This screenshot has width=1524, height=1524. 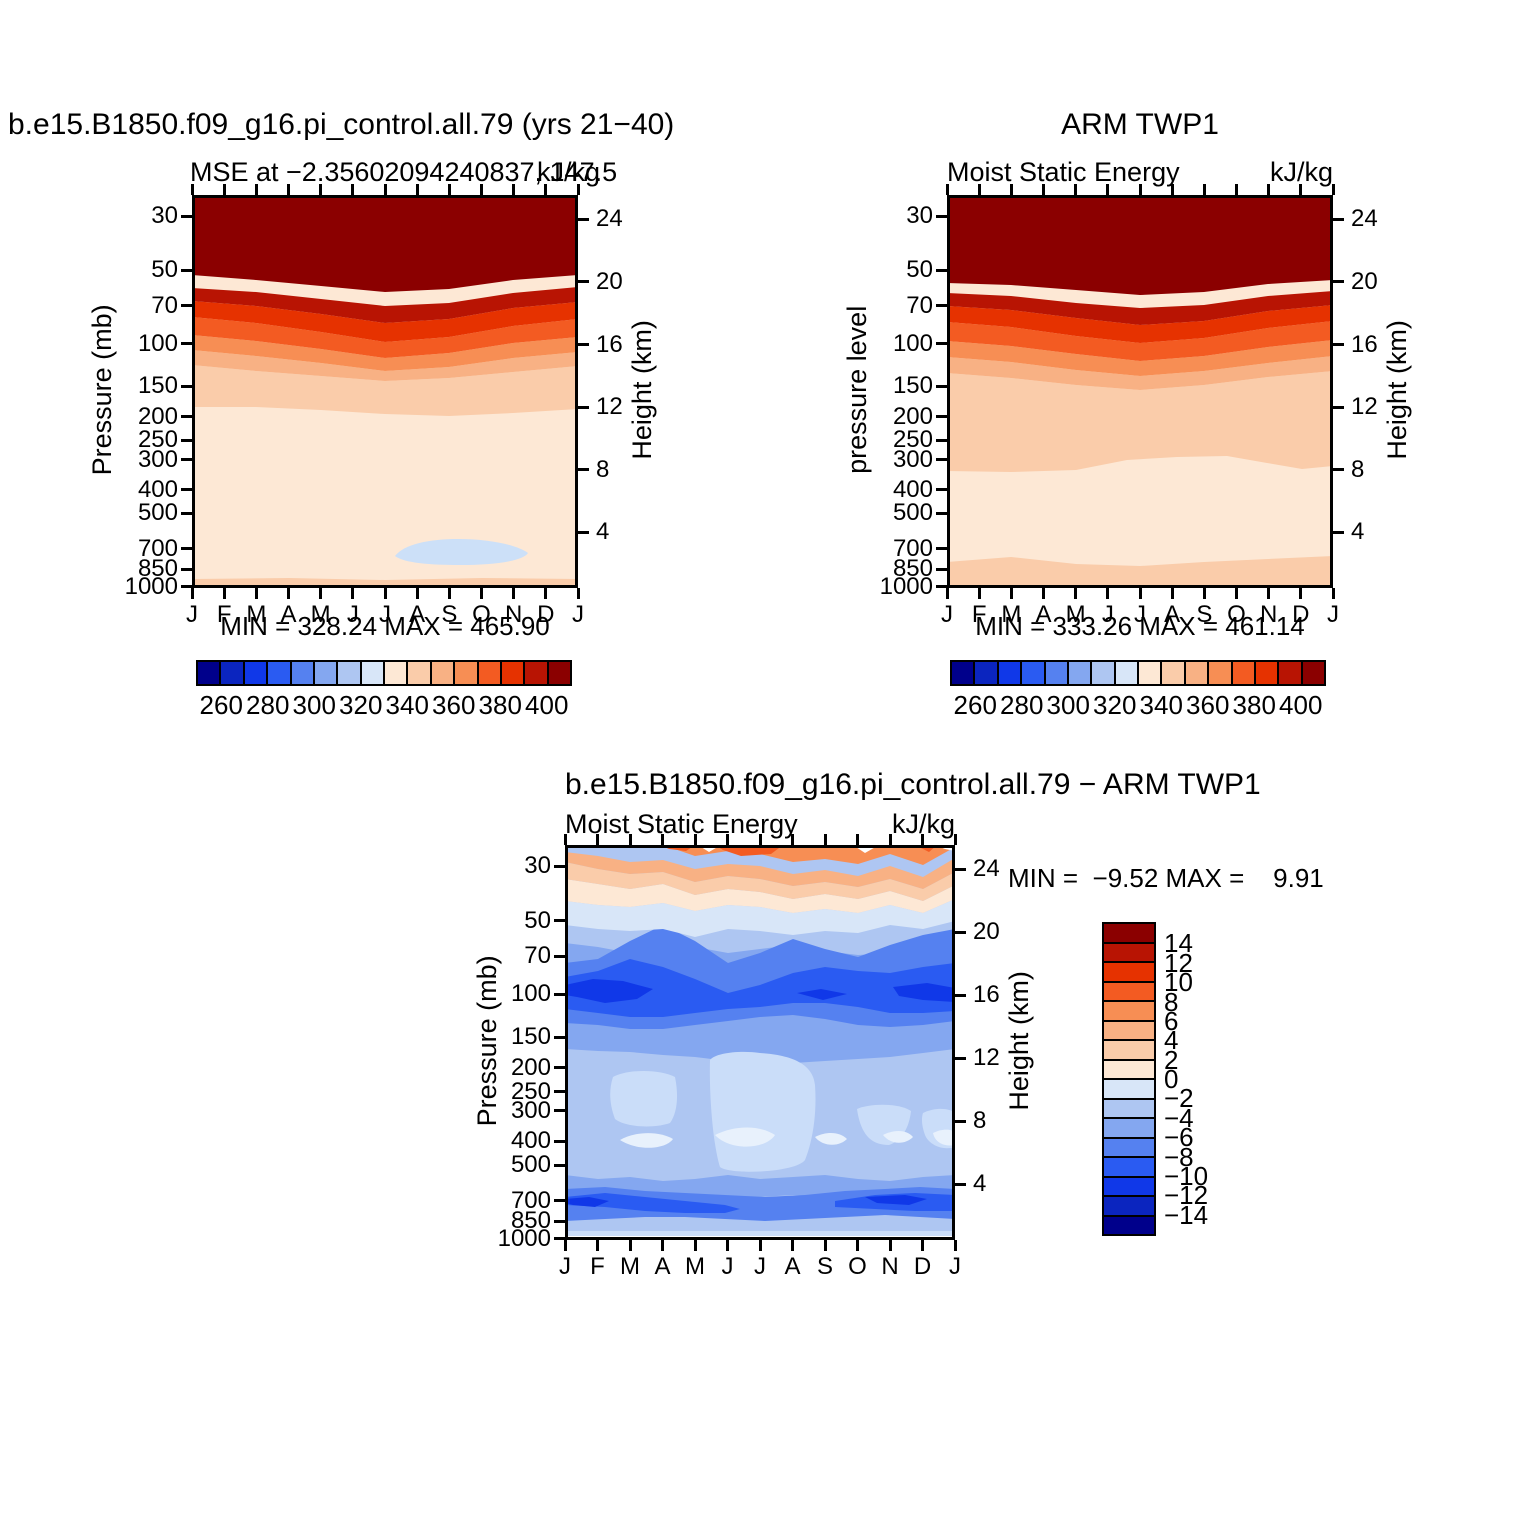 I want to click on model-pressure-tick-label: 700, so click(x=157, y=548).